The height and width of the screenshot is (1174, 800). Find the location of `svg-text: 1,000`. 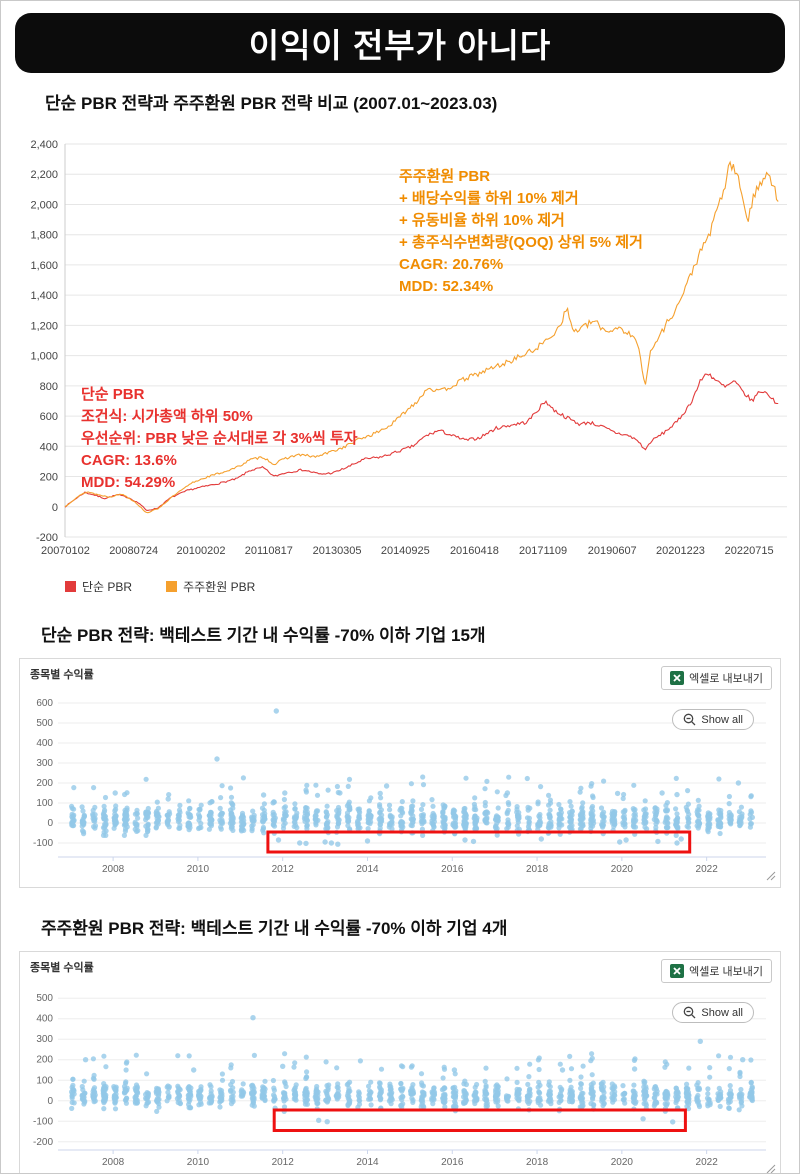

svg-text: 1,000 is located at coordinates (44, 357).